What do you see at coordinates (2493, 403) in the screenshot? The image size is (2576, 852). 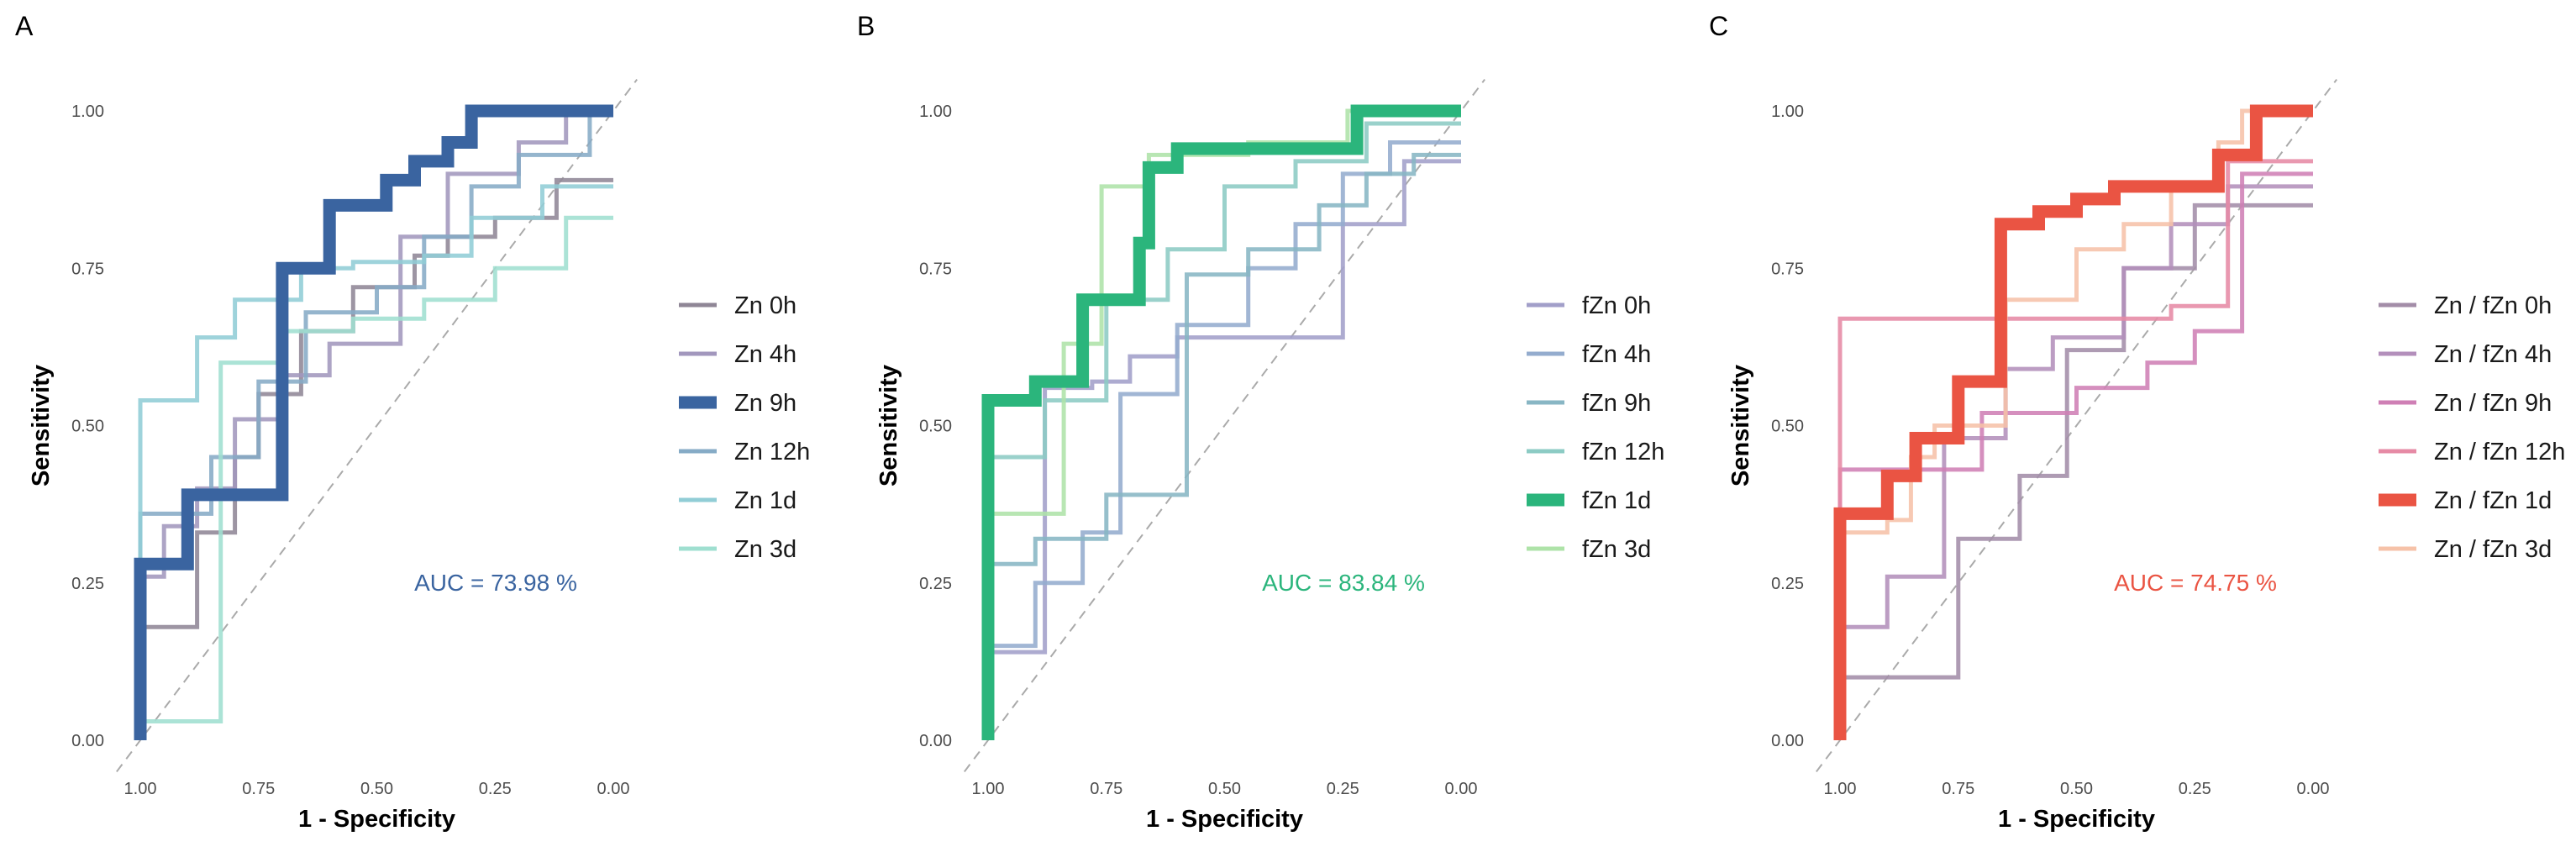 I see `legend-label: Zn / fZn 9h` at bounding box center [2493, 403].